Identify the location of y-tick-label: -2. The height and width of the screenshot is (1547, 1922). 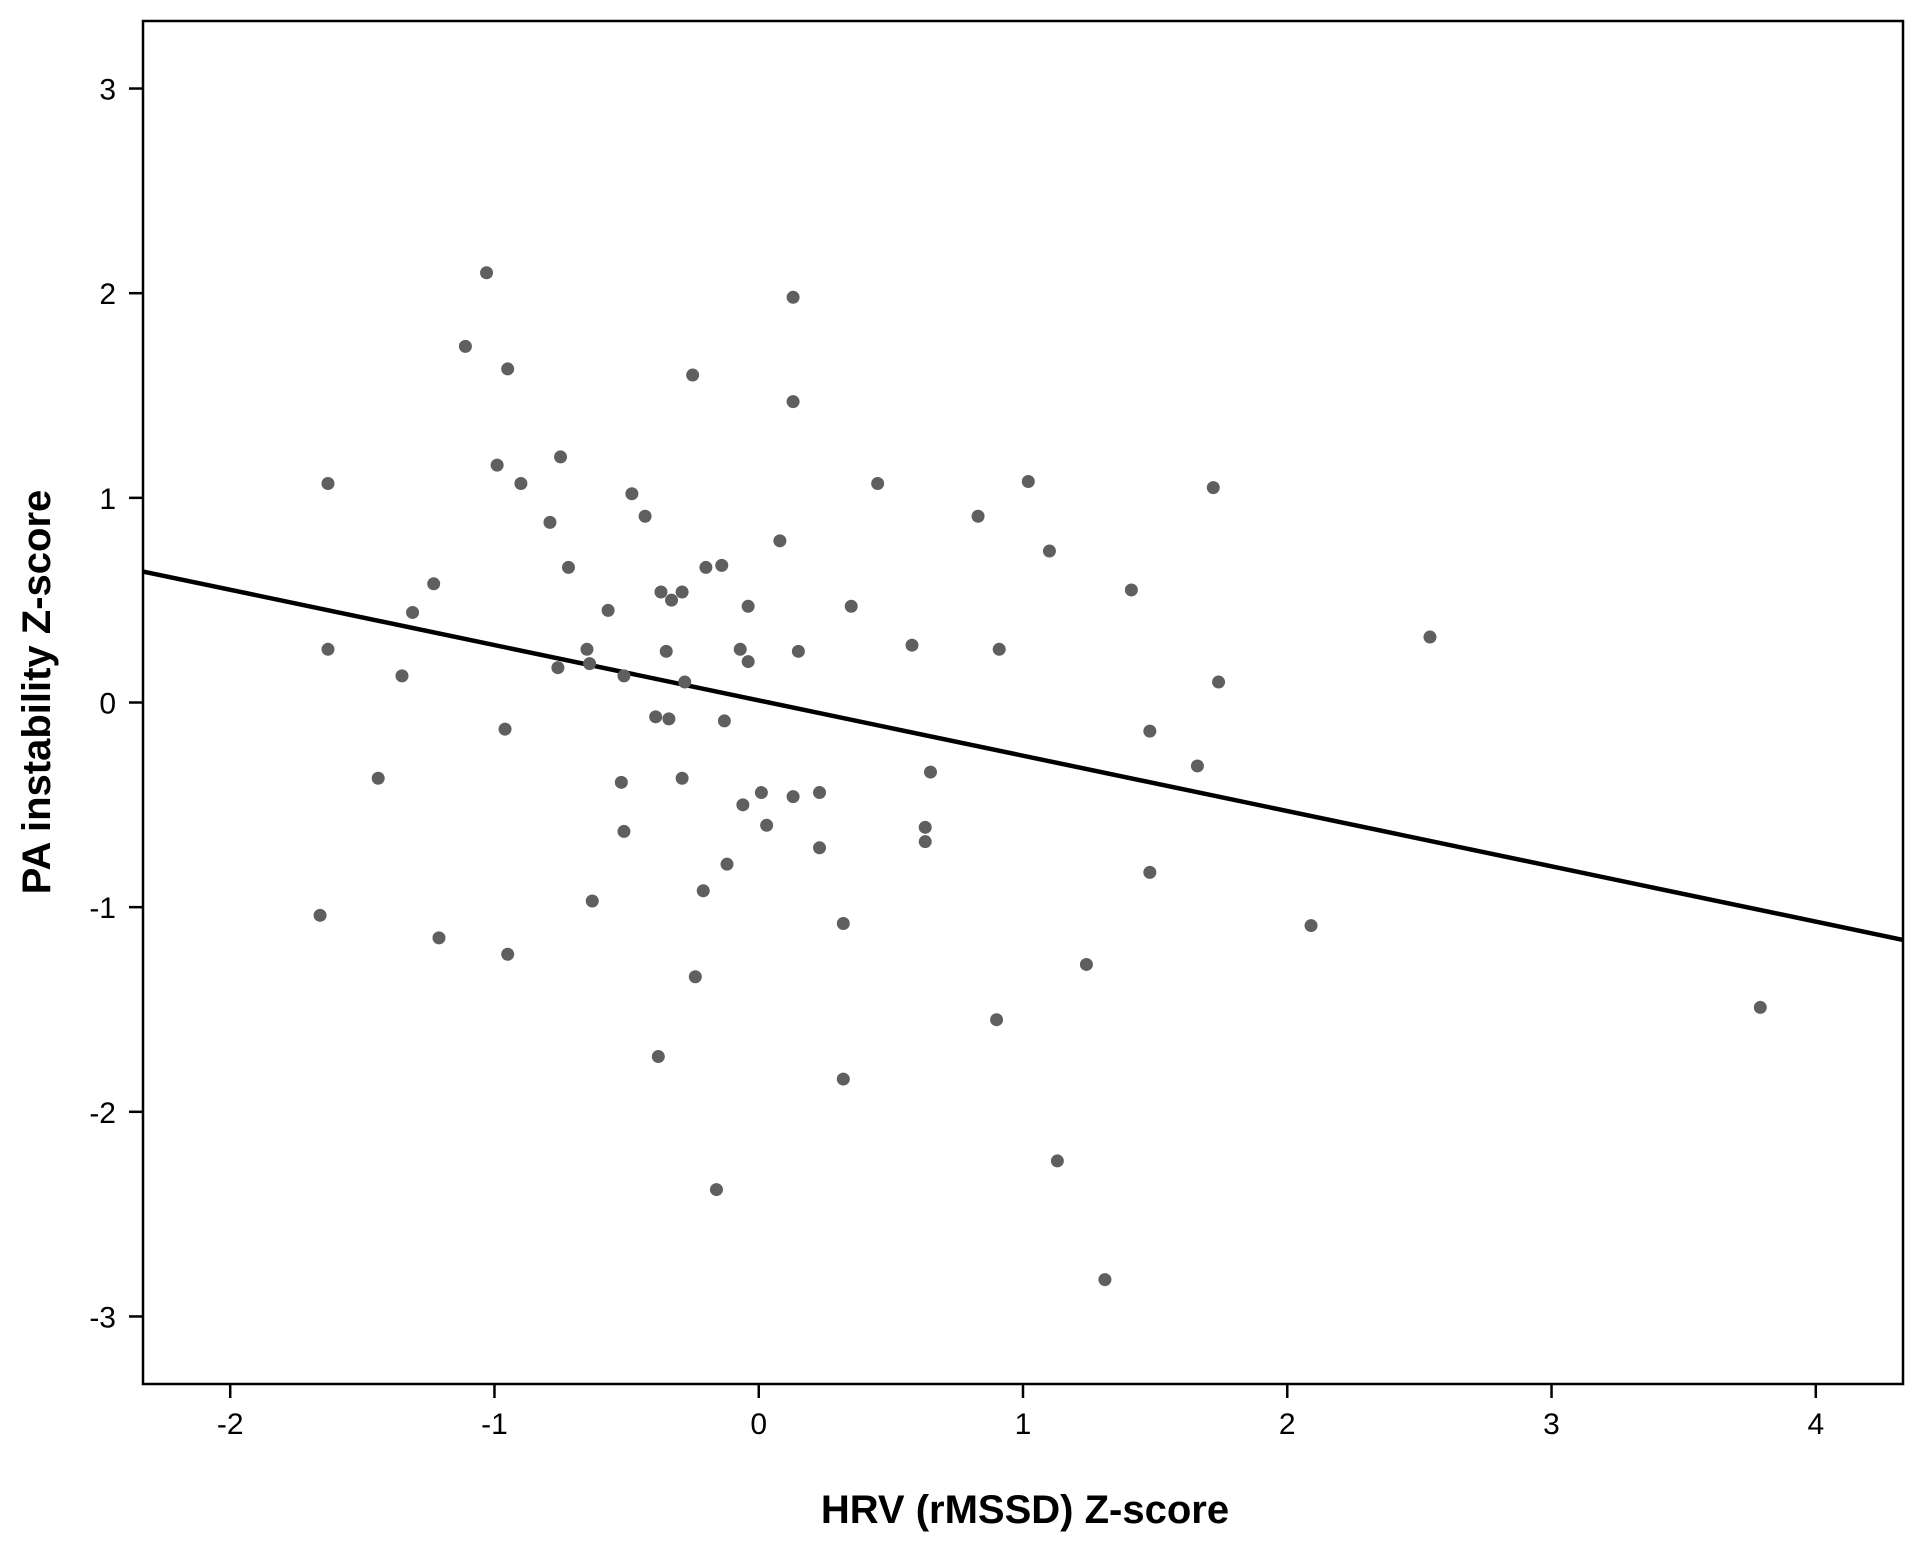
(102, 1113).